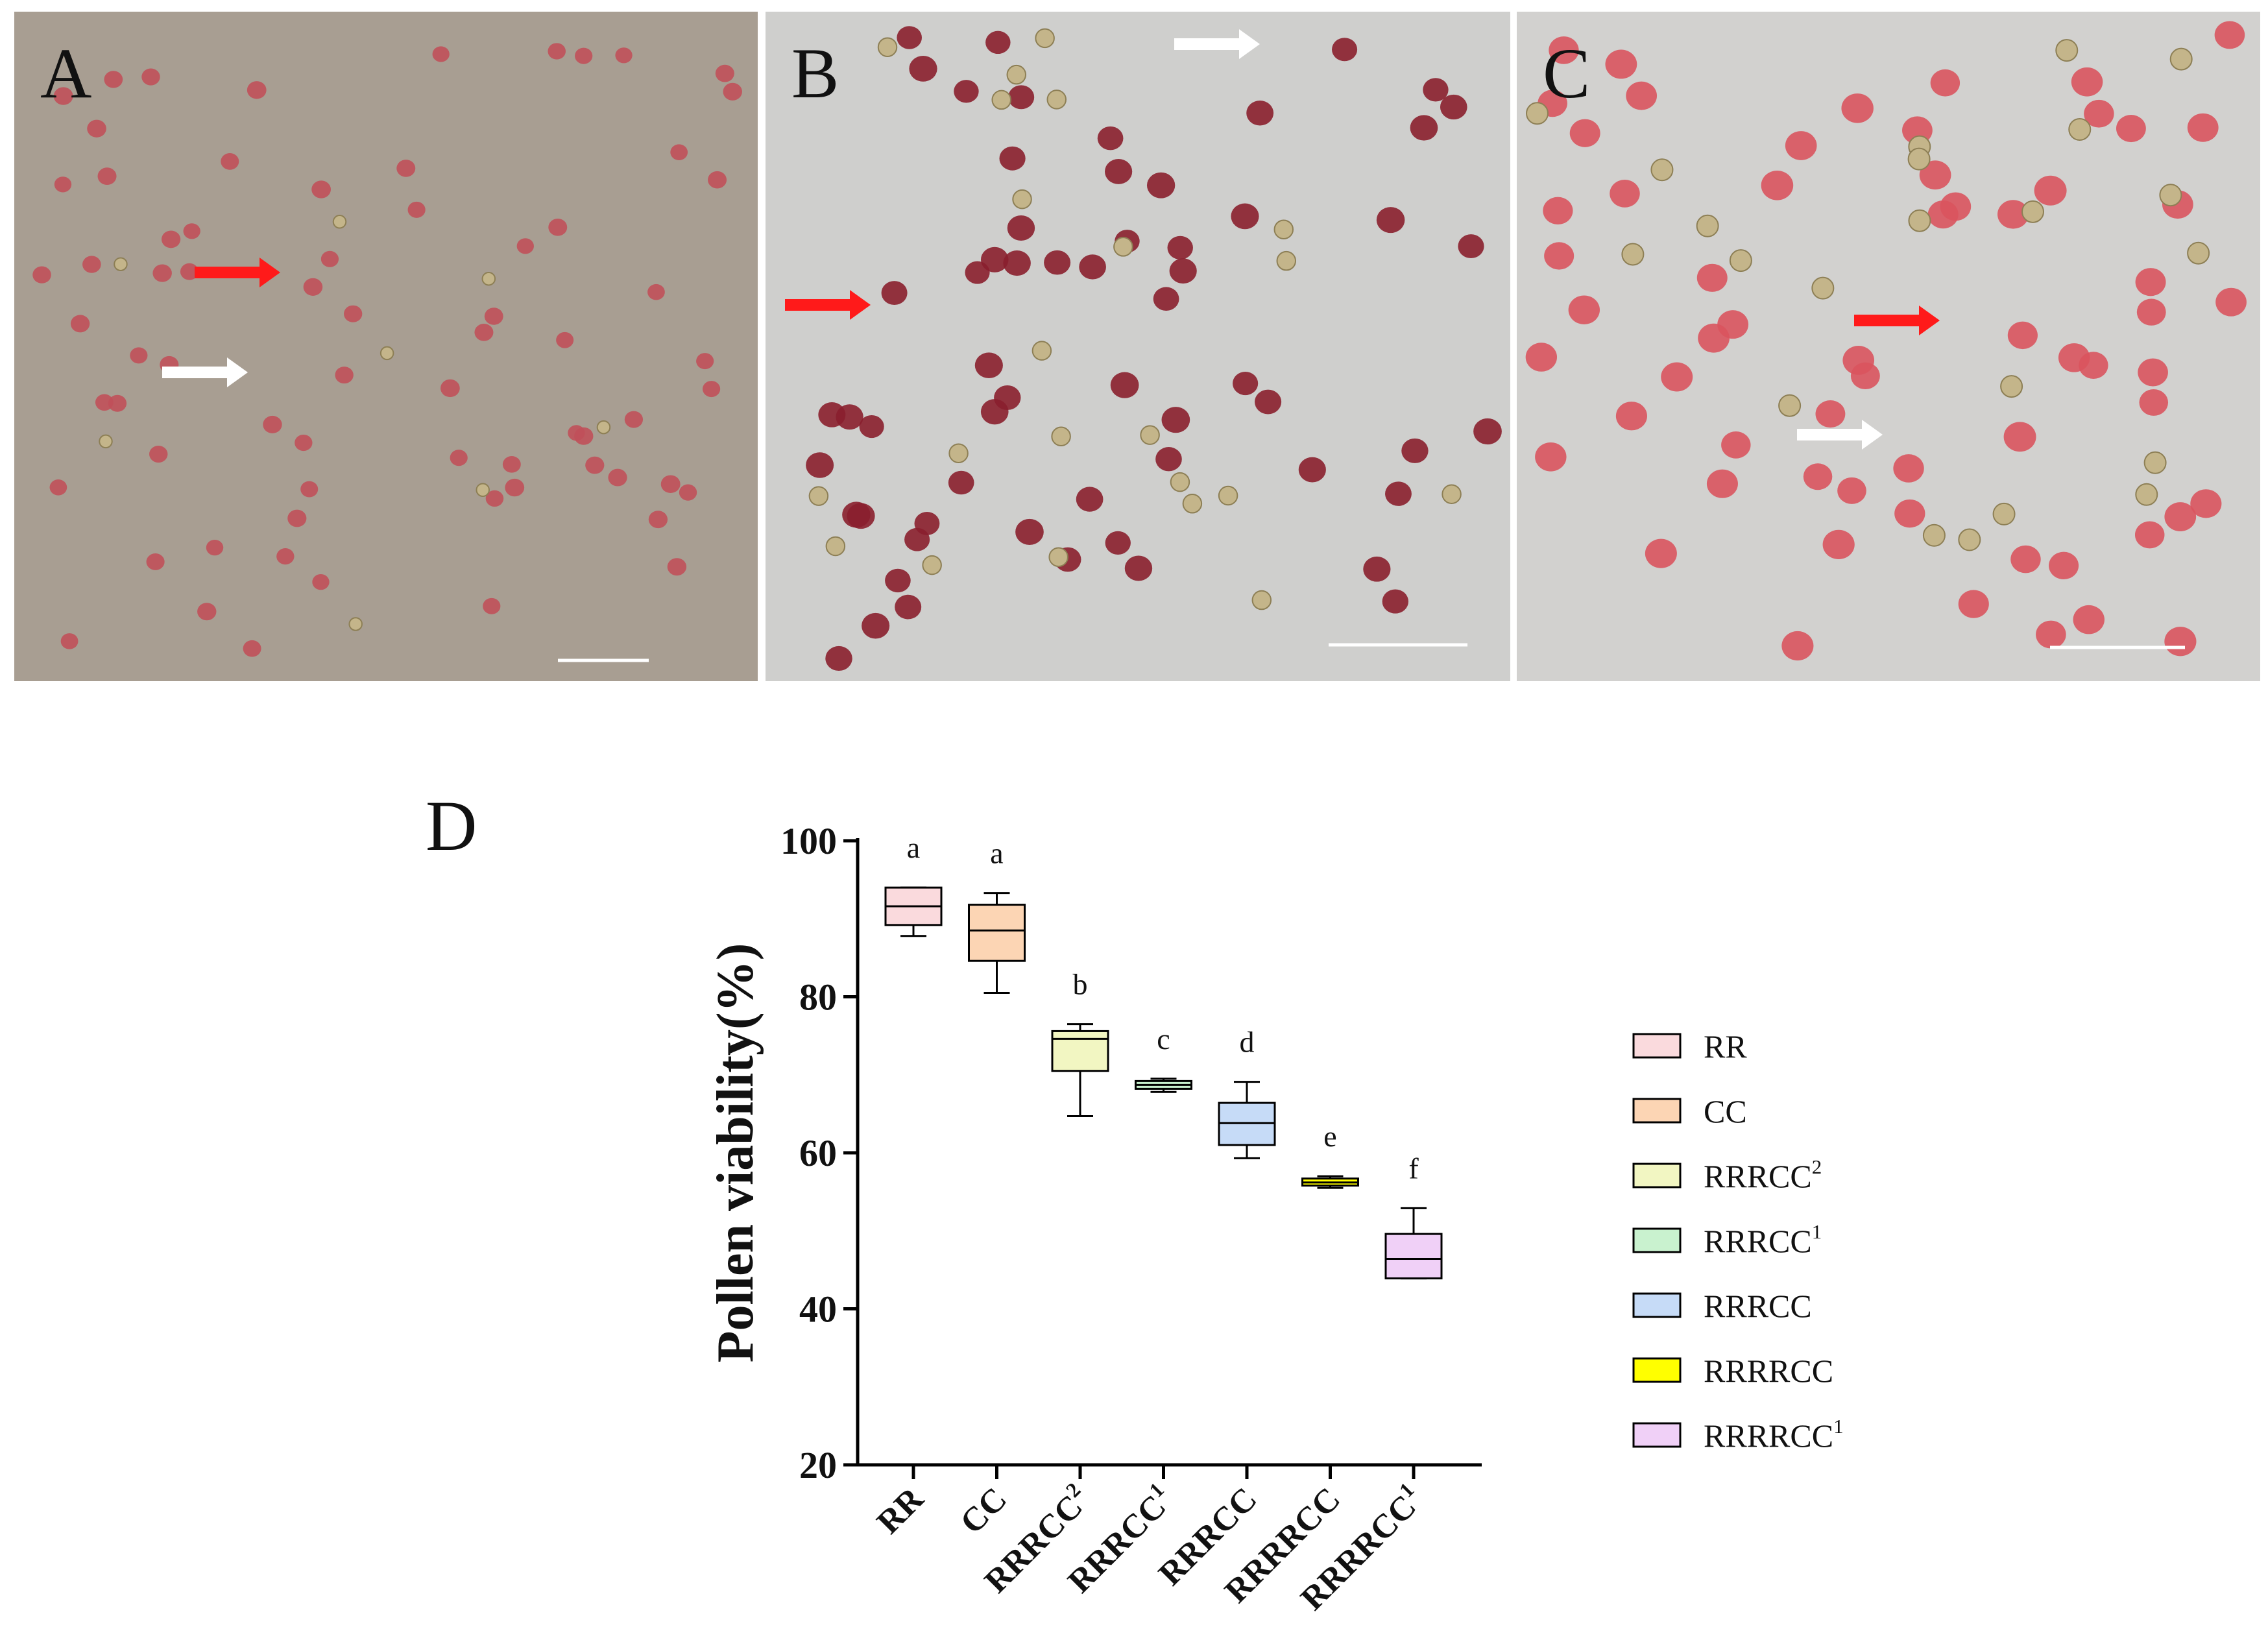 The image size is (2268, 1640). I want to click on box-iqr, so click(1413, 1257).